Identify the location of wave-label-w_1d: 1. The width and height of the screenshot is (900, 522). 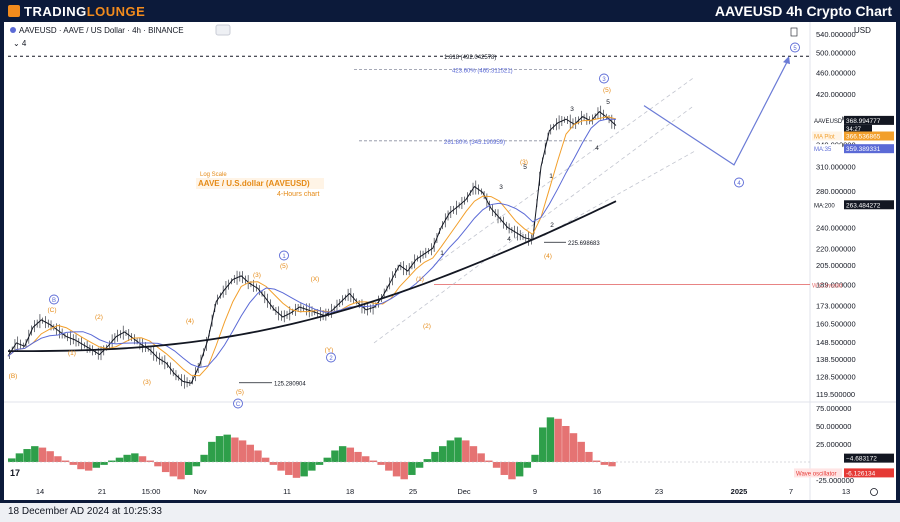
(442, 253).